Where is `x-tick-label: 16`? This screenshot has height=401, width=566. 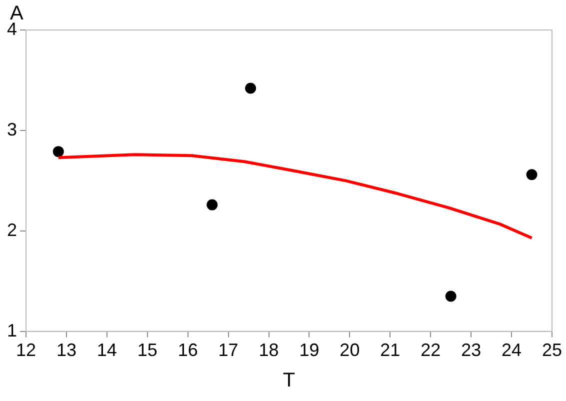
x-tick-label: 16 is located at coordinates (188, 350).